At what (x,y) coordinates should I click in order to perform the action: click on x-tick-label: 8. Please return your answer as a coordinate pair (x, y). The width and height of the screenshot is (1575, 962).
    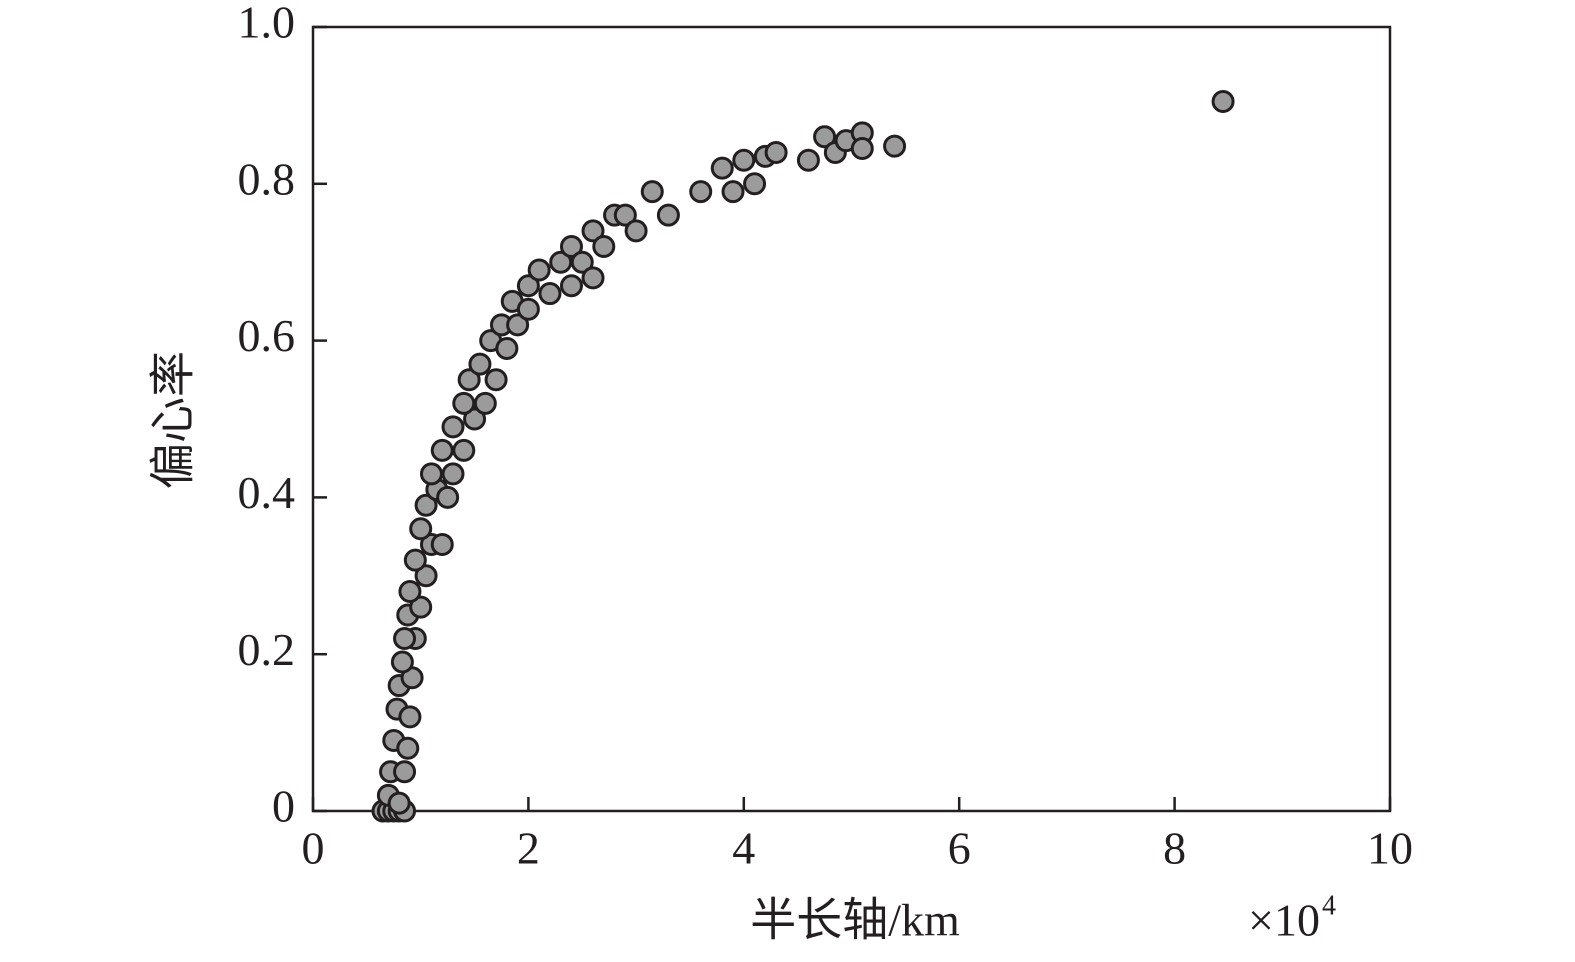
    Looking at the image, I should click on (1174, 848).